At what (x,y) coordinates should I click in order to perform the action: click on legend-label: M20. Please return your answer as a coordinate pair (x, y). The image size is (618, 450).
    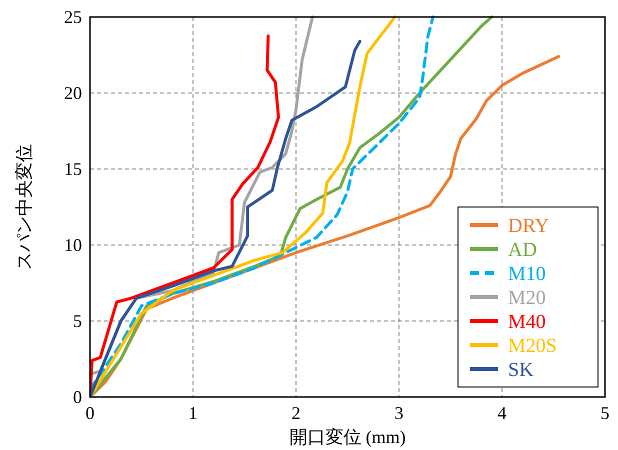
    Looking at the image, I should click on (527, 298).